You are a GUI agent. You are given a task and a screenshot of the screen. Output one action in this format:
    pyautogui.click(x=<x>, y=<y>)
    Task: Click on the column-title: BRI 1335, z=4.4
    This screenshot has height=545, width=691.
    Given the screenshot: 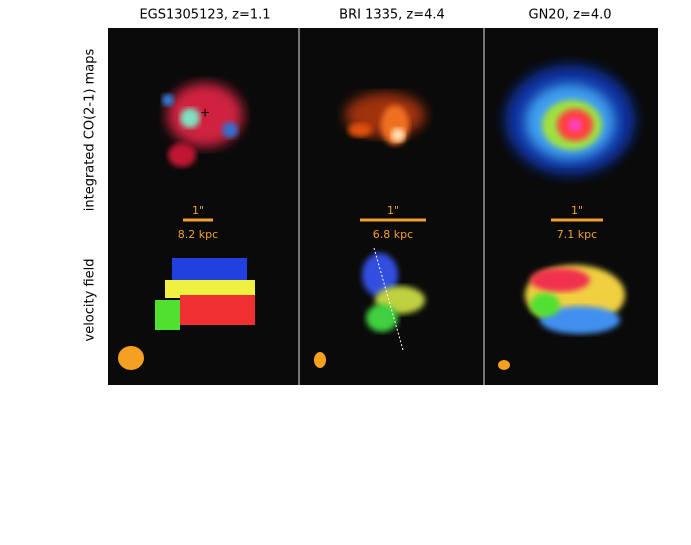 What is the action you would take?
    pyautogui.click(x=392, y=15)
    